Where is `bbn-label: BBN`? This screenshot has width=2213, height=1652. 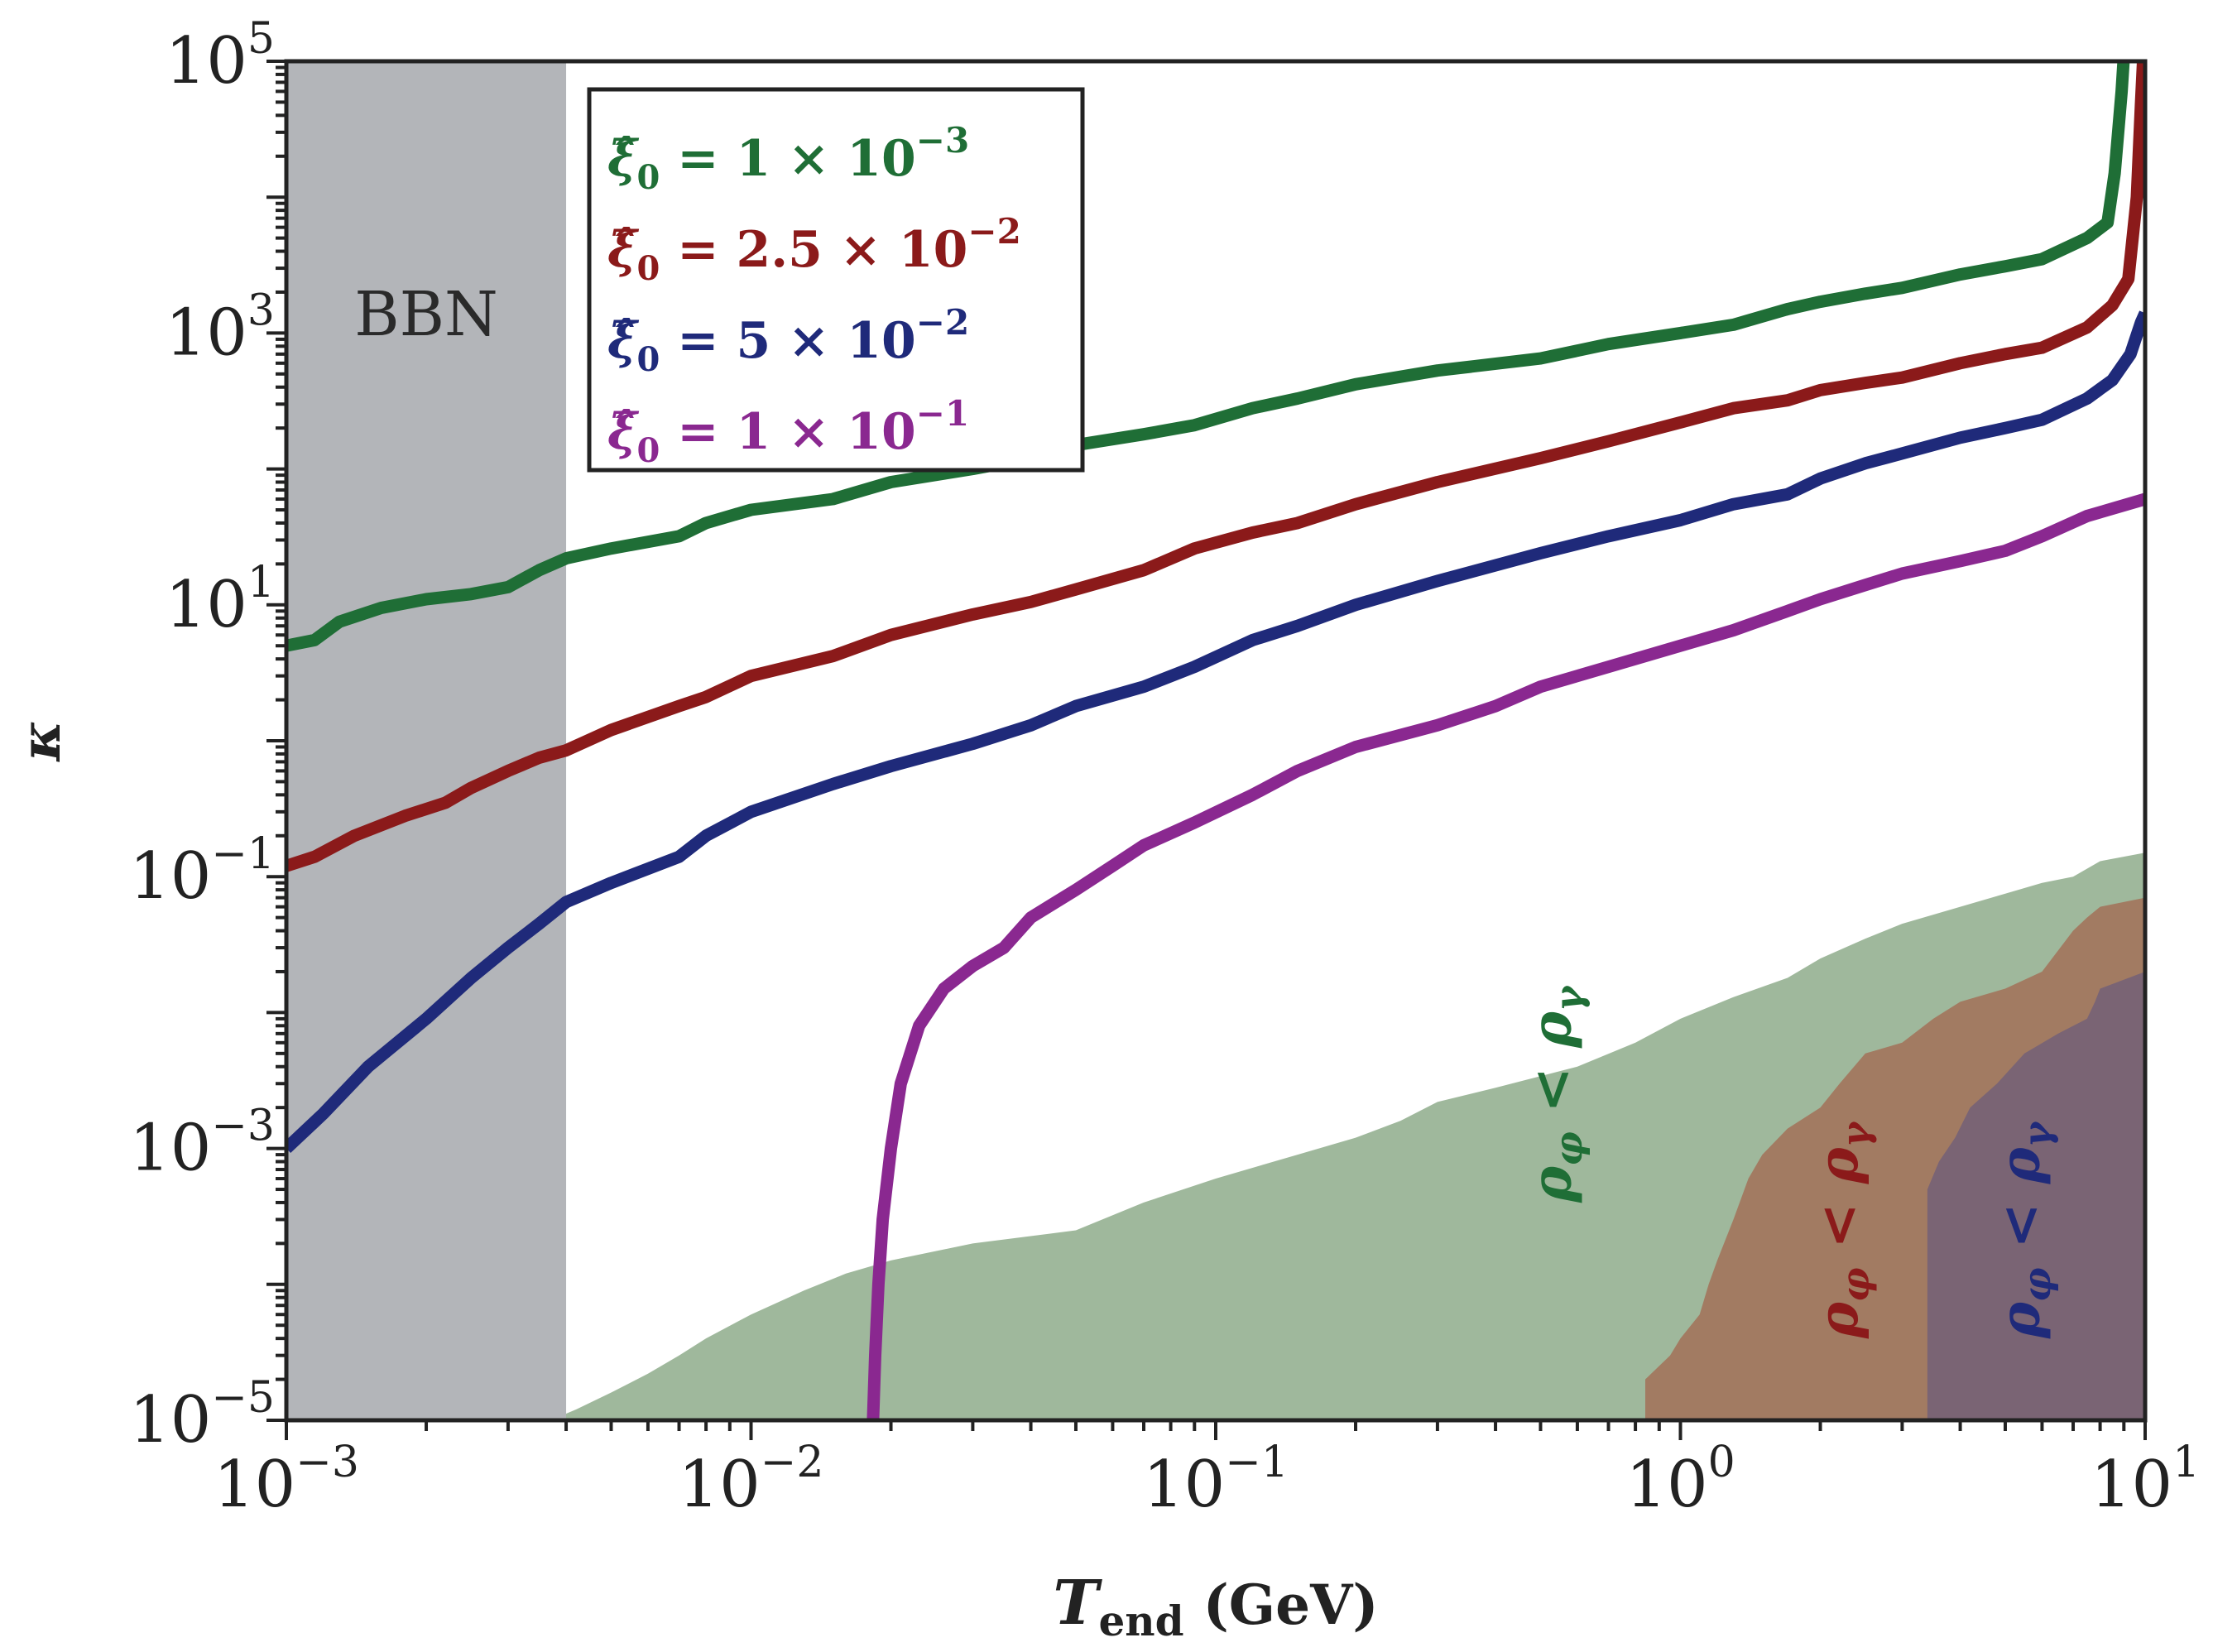
bbn-label: BBN is located at coordinates (426, 314).